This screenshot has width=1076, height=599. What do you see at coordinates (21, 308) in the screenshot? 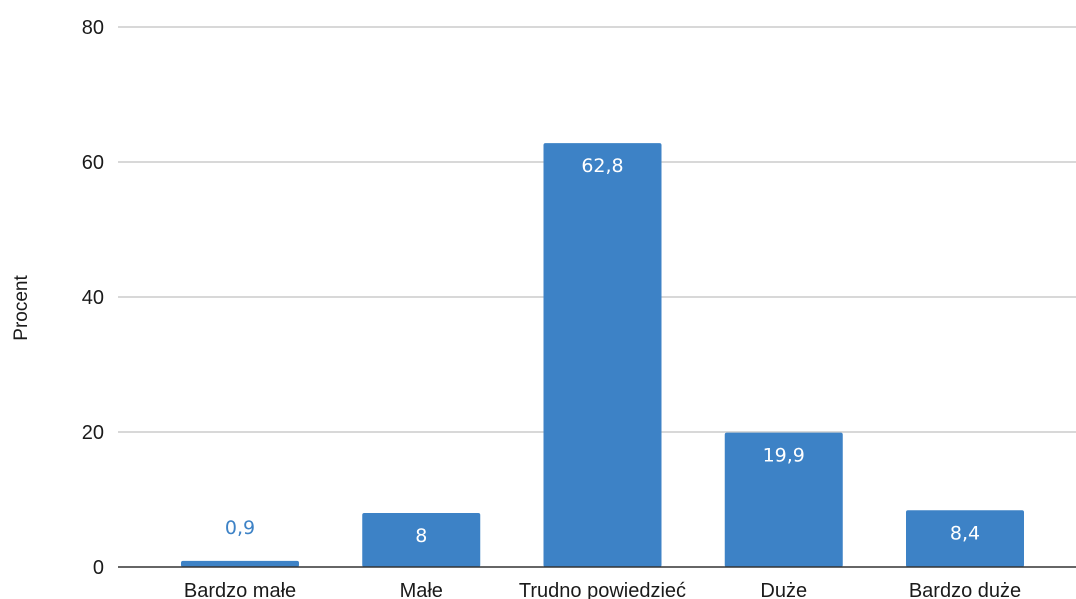
I see `y-axis-title: Procent` at bounding box center [21, 308].